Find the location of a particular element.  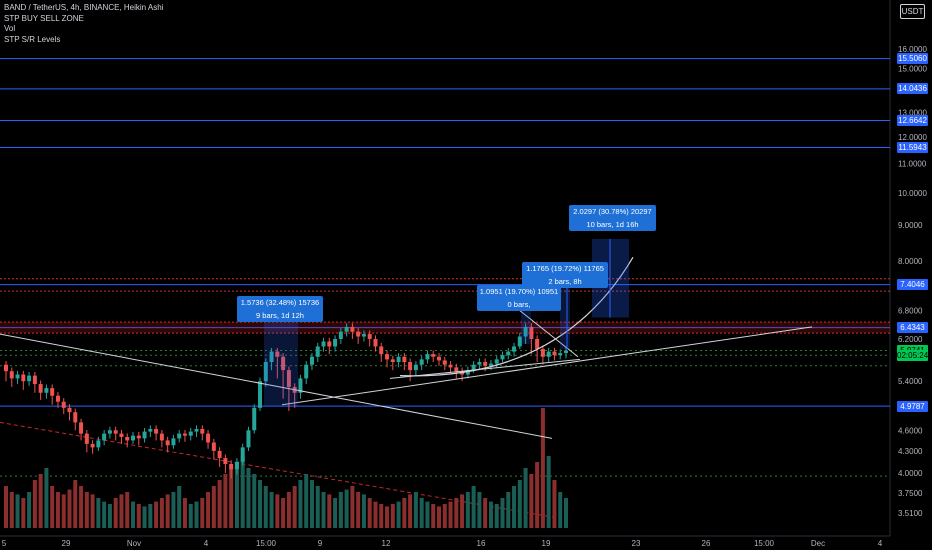

measure-label: 1.1765 (19.72%) 11765 2 bars, 8h is located at coordinates (565, 275).